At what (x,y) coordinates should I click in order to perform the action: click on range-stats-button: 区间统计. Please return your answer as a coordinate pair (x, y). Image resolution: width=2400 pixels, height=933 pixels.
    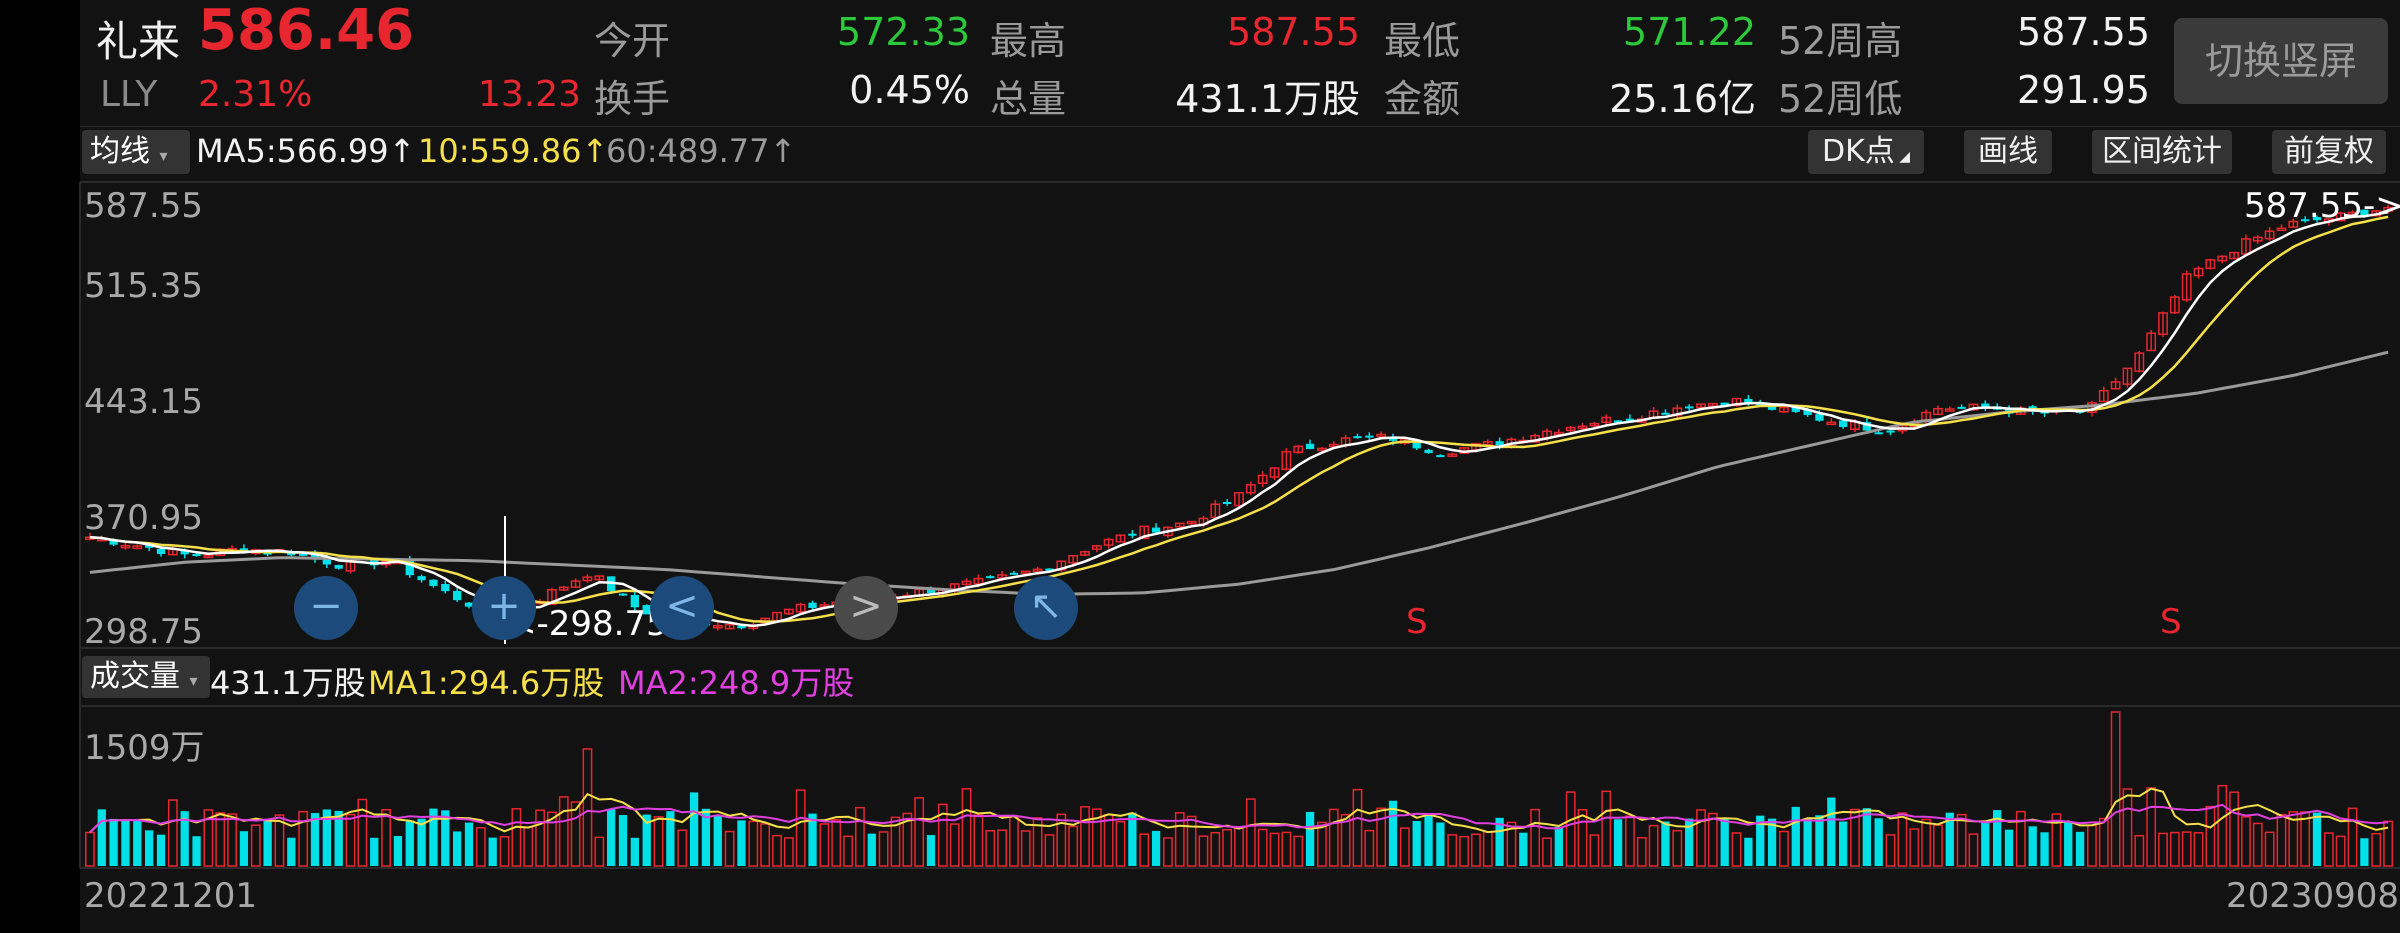
    Looking at the image, I should click on (2162, 152).